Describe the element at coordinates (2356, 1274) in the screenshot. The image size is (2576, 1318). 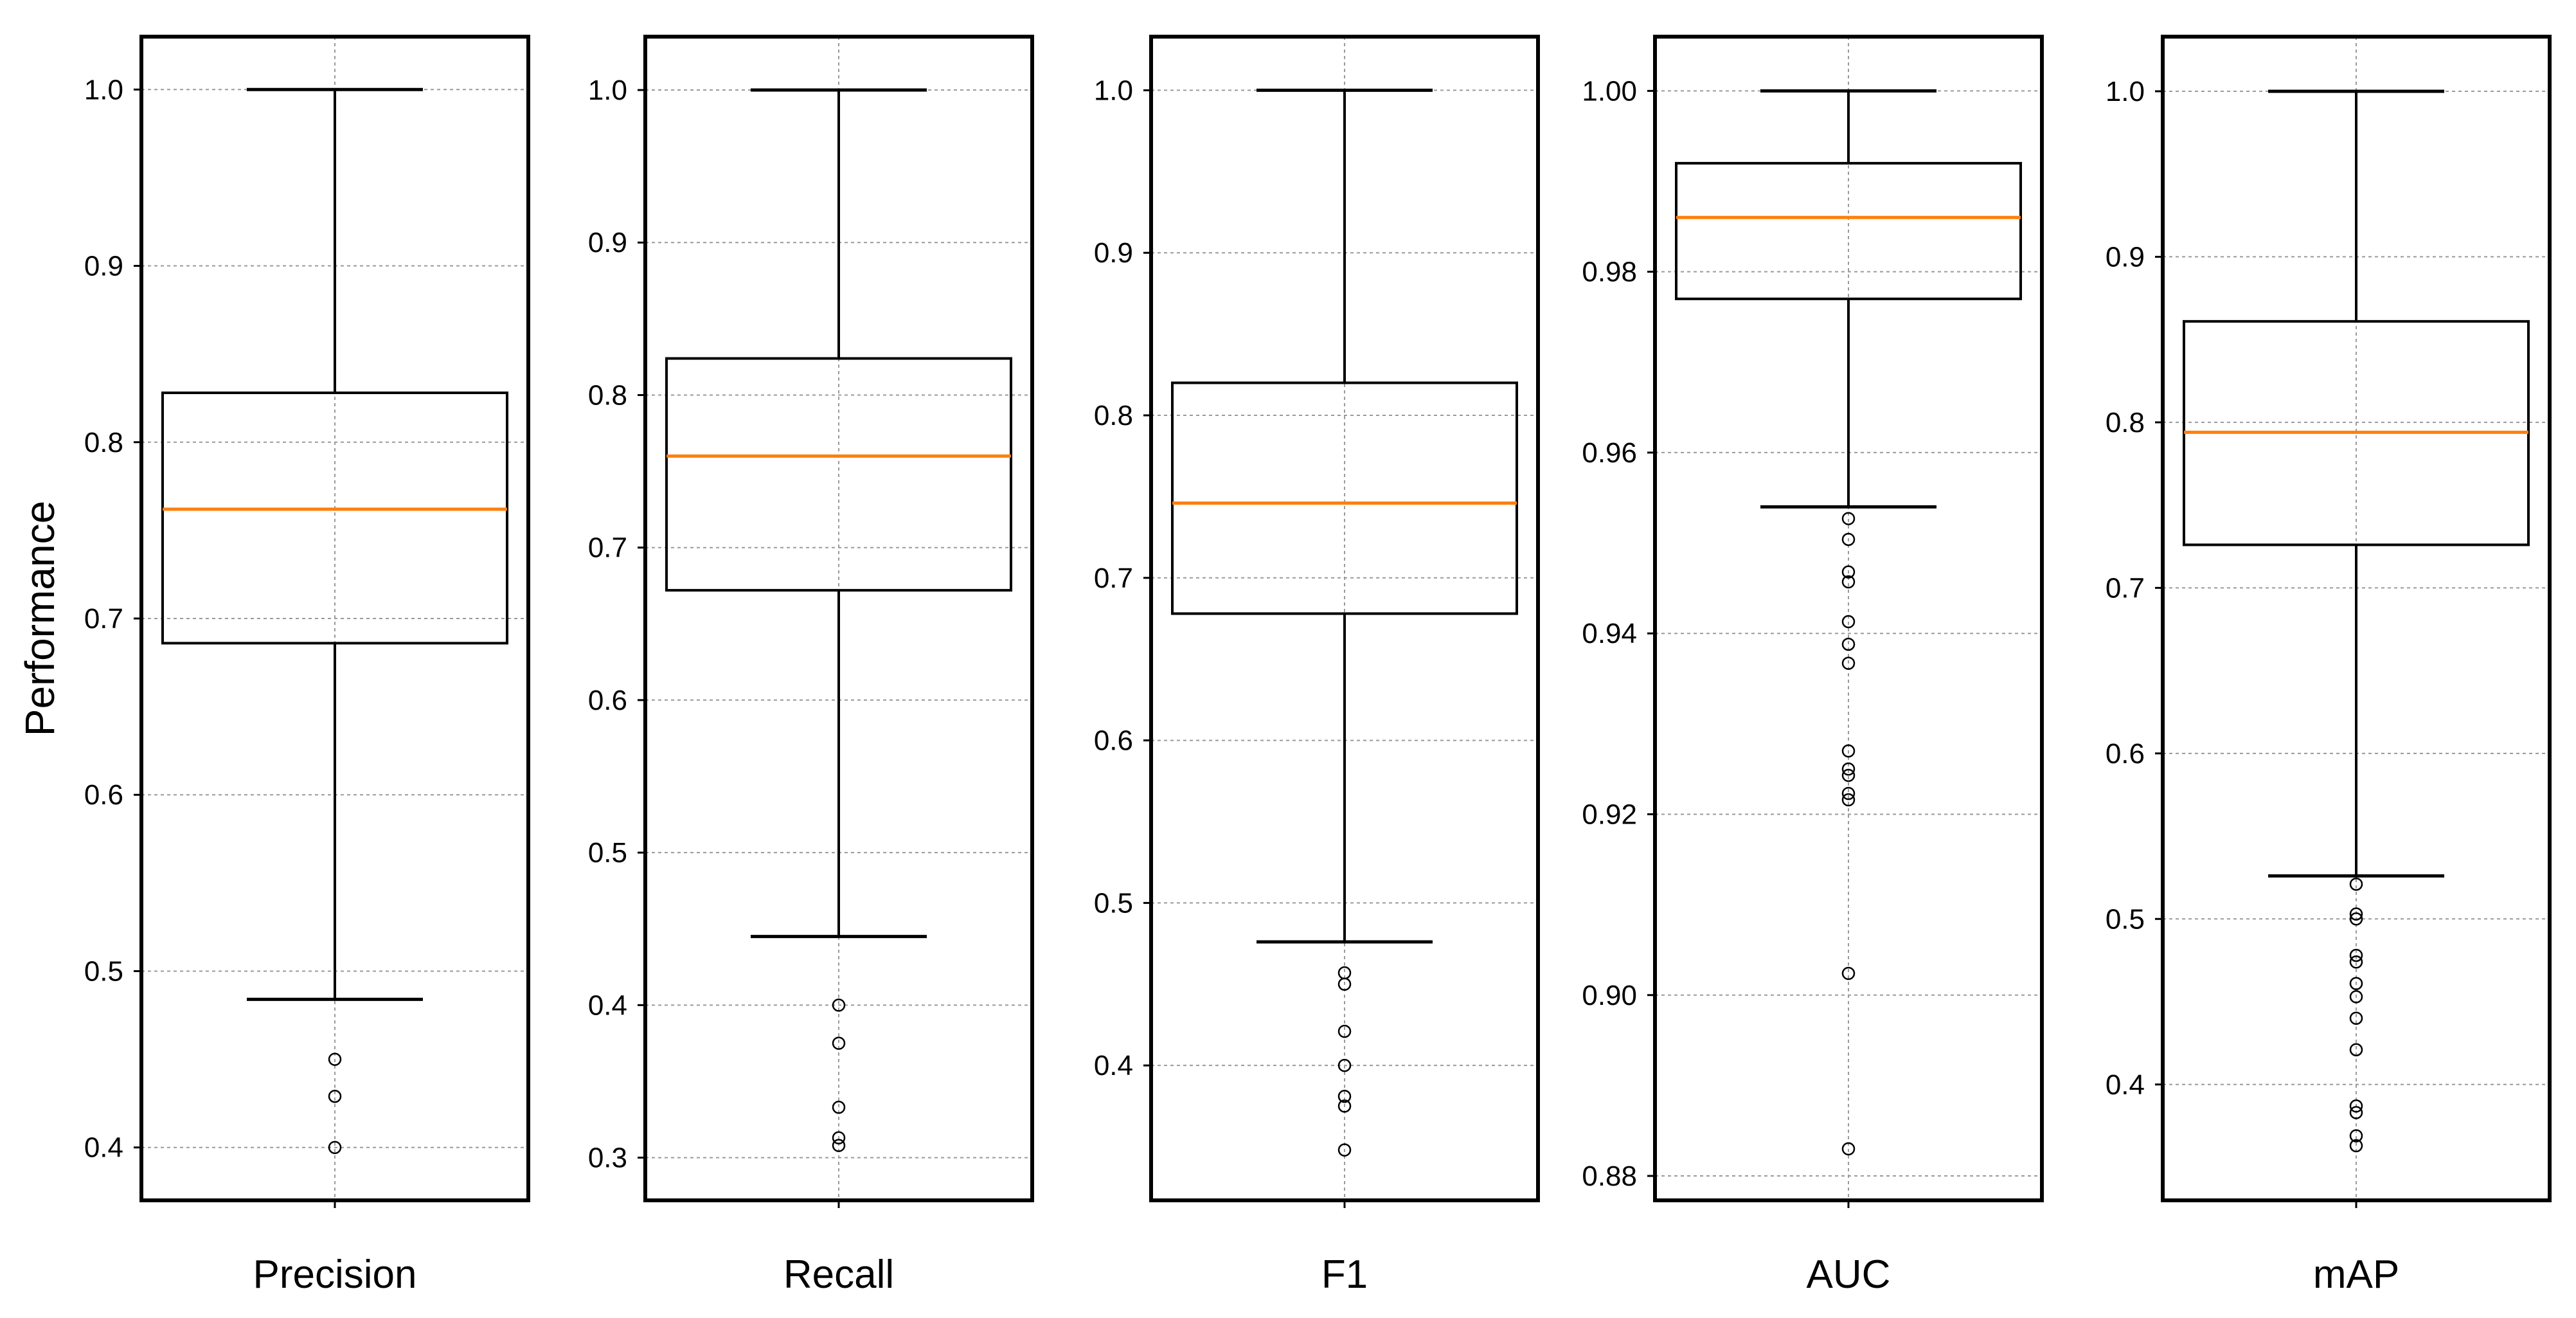
I see `category-label: mAP` at that location.